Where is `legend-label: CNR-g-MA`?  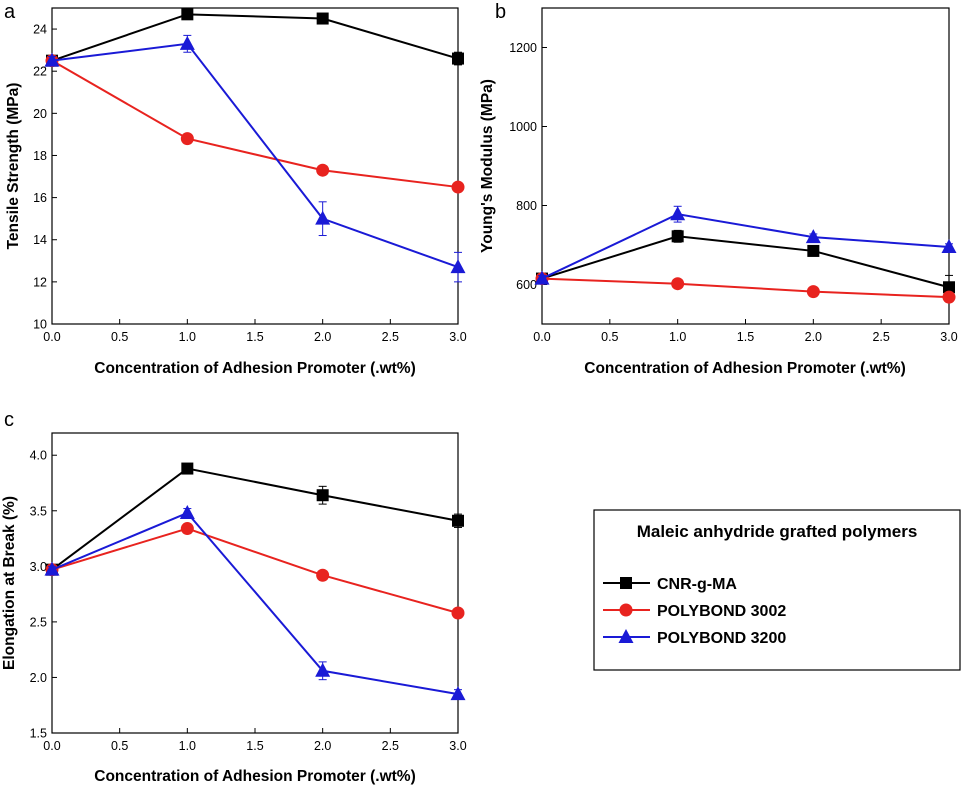
legend-label: CNR-g-MA is located at coordinates (697, 584).